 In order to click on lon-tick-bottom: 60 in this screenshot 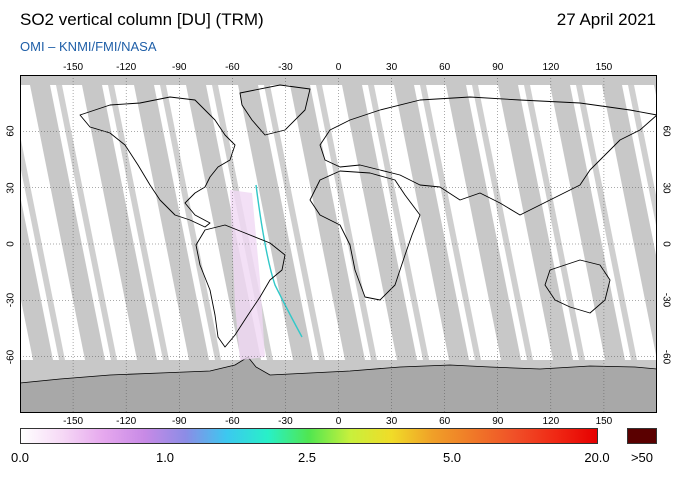, I will do `click(445, 421)`.